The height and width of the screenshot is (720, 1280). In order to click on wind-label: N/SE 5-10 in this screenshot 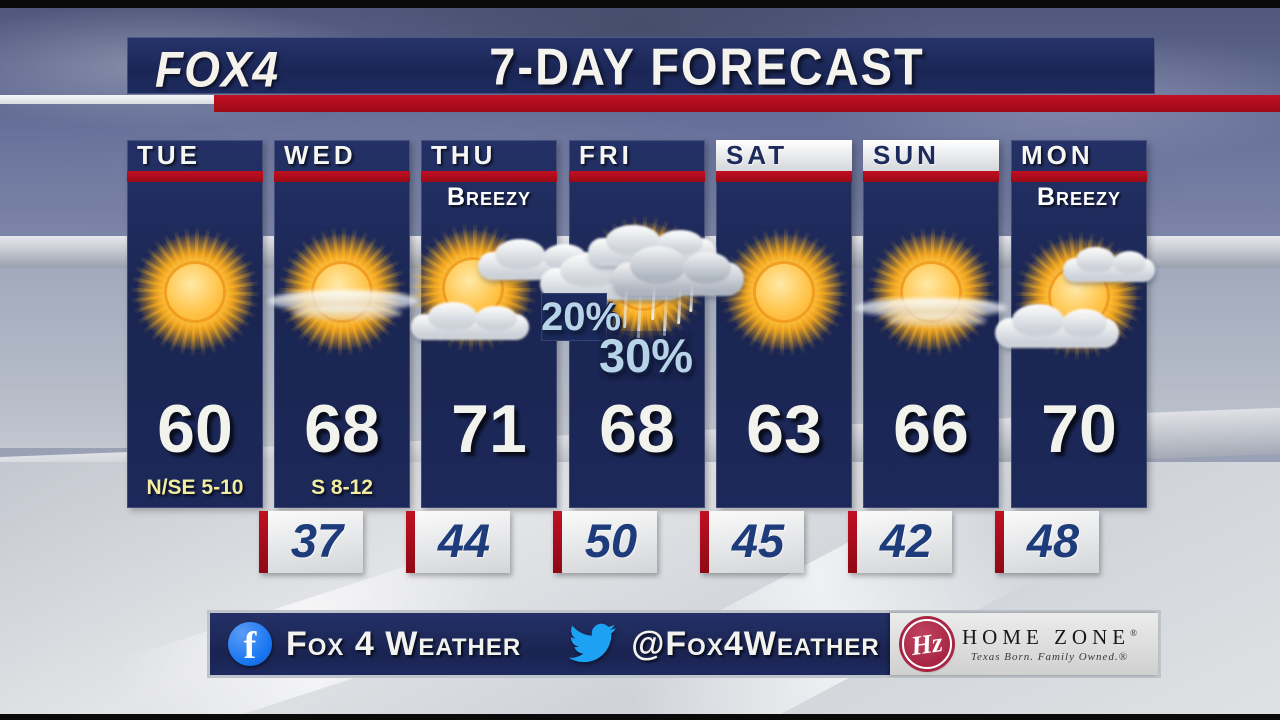, I will do `click(195, 487)`.